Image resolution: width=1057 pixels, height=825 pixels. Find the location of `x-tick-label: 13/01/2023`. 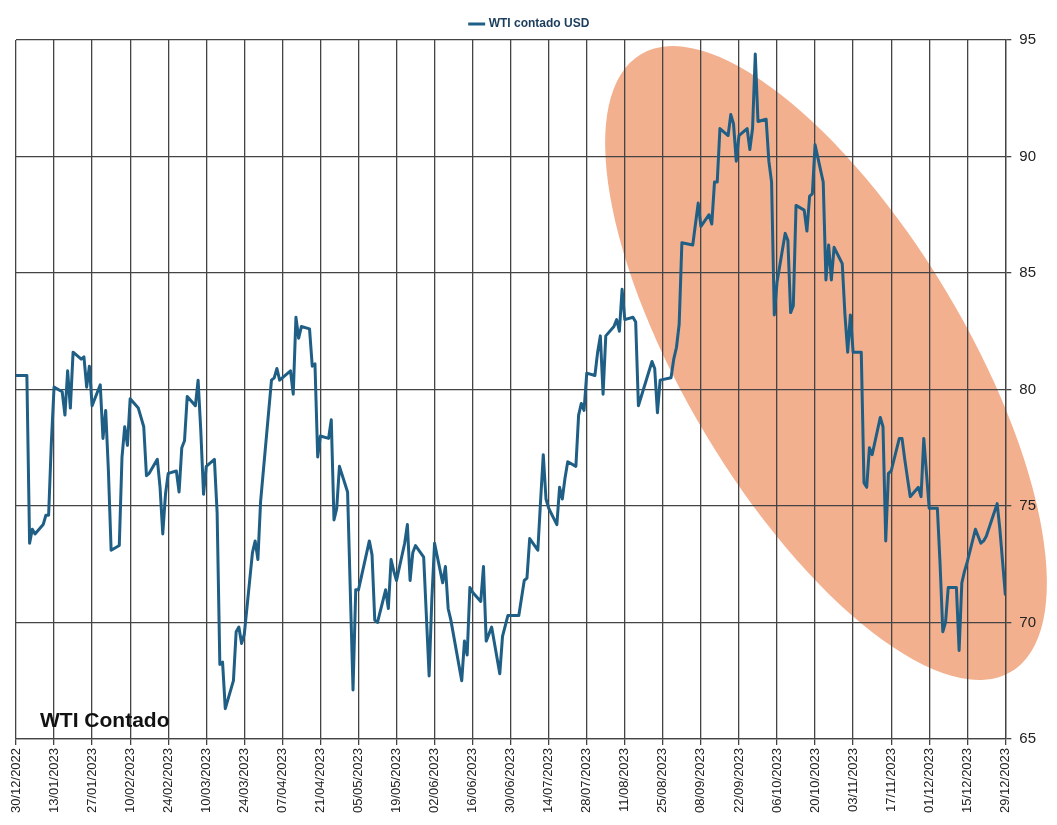

x-tick-label: 13/01/2023 is located at coordinates (53, 780).